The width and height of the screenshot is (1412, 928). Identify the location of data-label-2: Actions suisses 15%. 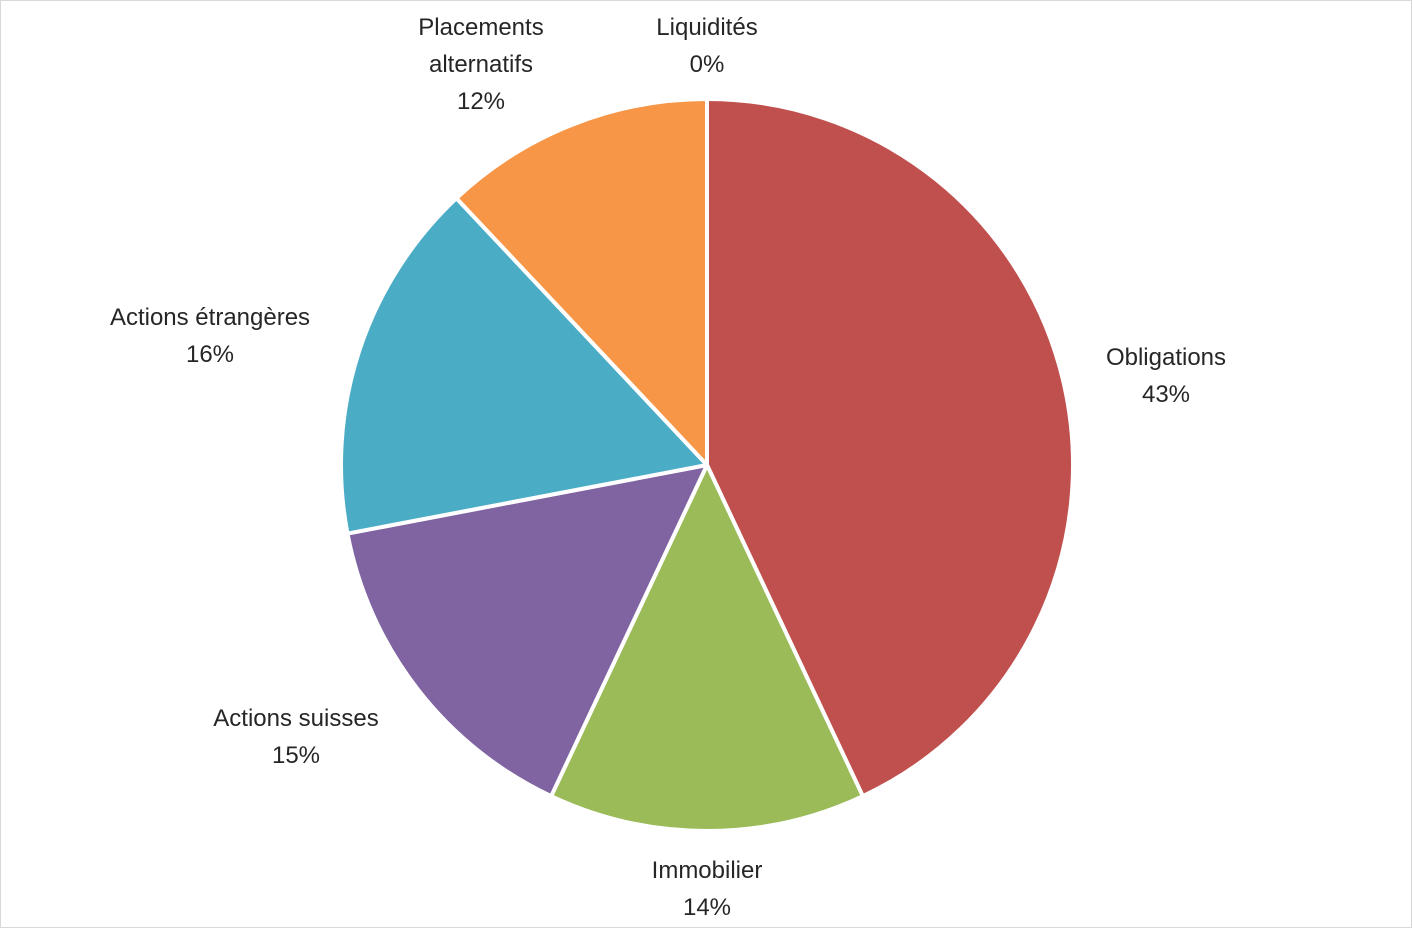
(295, 737).